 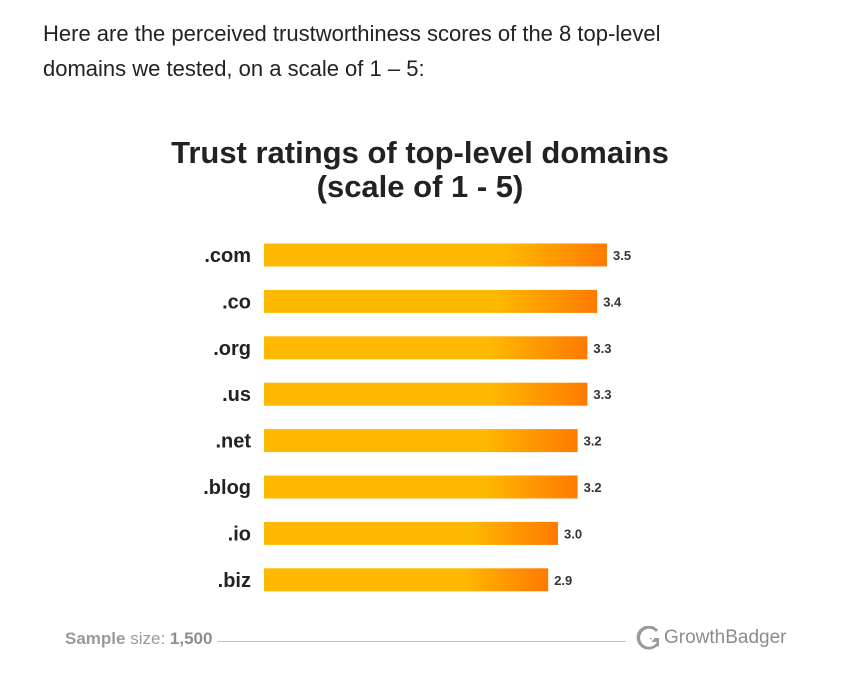 What do you see at coordinates (420, 152) in the screenshot?
I see `chart-title-line-1: Trust ratings of top-level domains` at bounding box center [420, 152].